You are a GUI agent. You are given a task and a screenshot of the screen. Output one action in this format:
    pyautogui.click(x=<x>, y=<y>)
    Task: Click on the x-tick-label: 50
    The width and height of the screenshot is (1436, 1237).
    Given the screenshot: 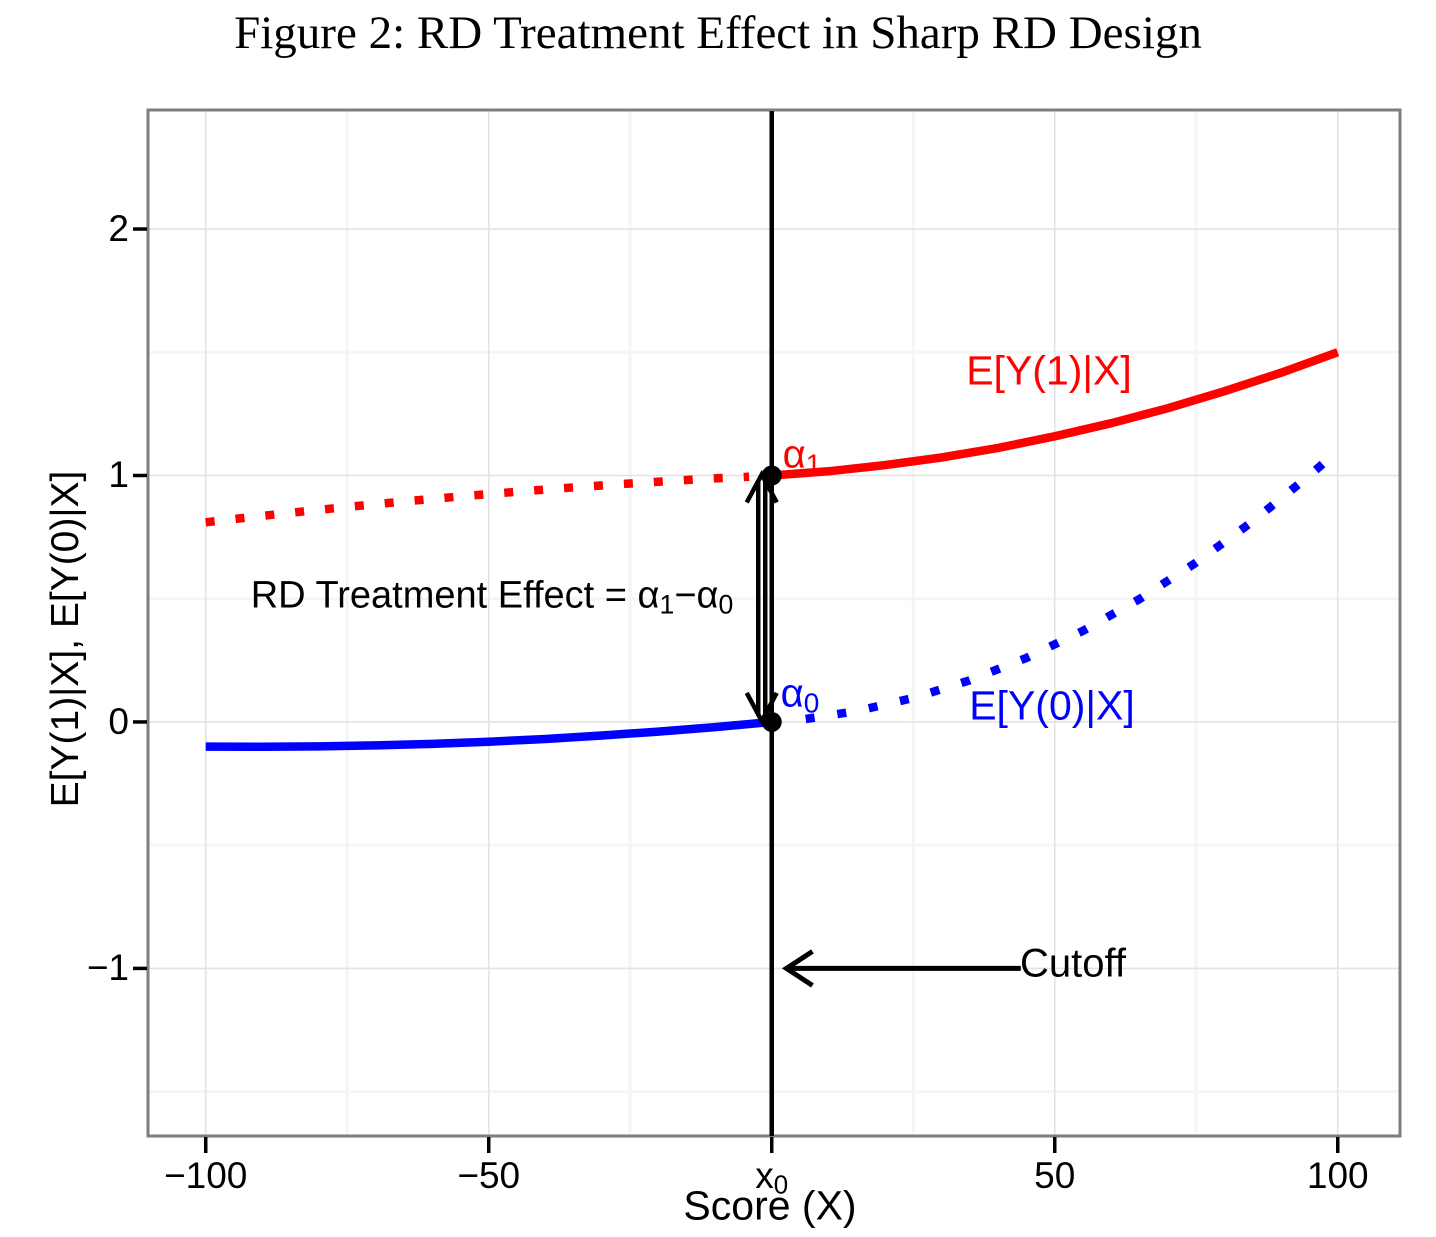 What is the action you would take?
    pyautogui.click(x=1055, y=1175)
    